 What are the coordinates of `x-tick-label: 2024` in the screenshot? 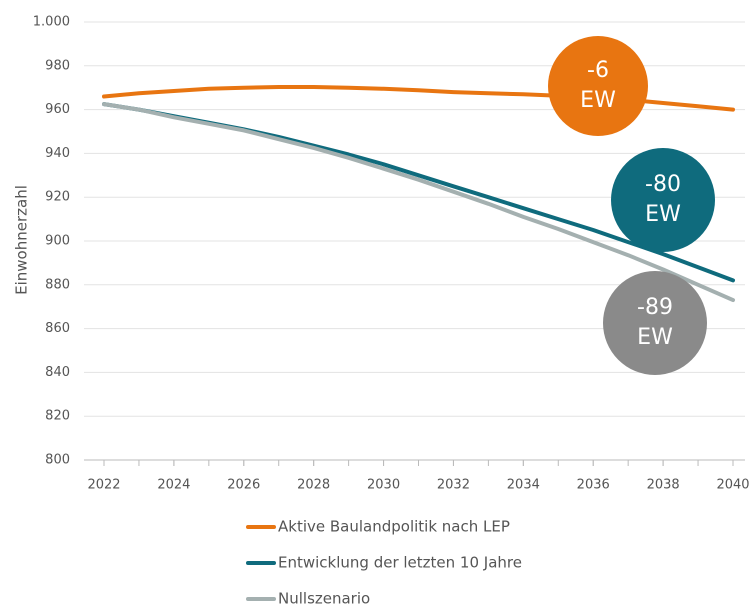 It's located at (173, 485).